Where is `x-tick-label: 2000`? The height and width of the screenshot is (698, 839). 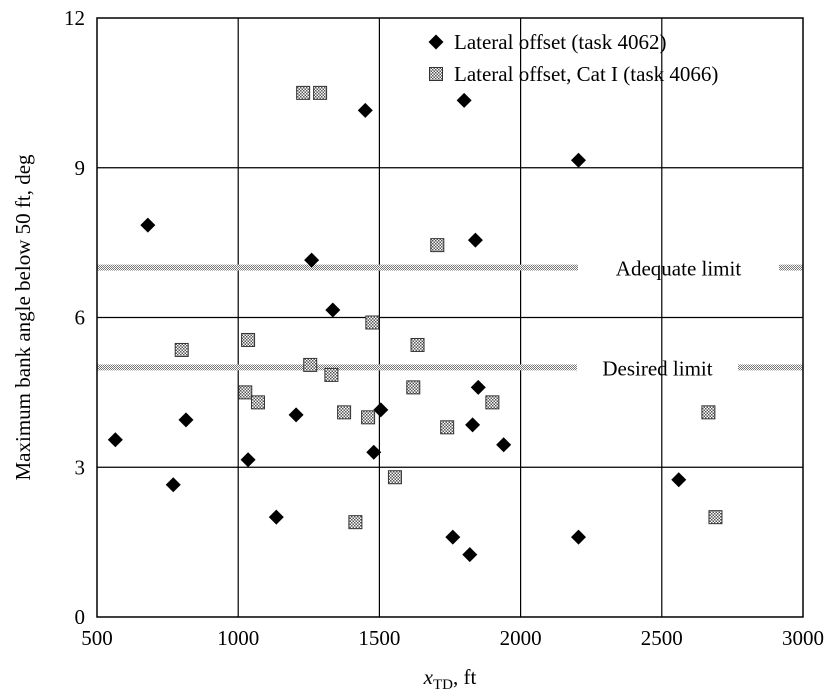
x-tick-label: 2000 is located at coordinates (521, 638).